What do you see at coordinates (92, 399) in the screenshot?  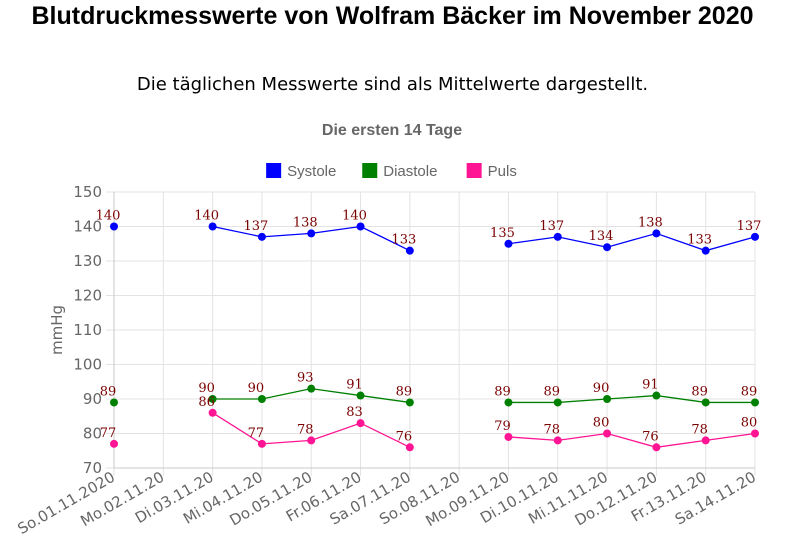 I see `y-tick-label: 90` at bounding box center [92, 399].